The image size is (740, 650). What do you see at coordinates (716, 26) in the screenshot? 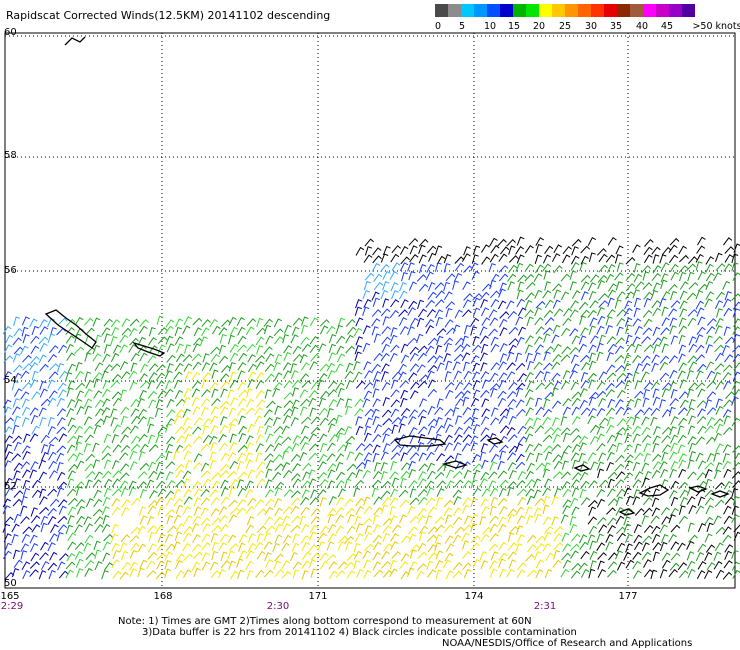
I see `colorbar-tick: >50 knots` at bounding box center [716, 26].